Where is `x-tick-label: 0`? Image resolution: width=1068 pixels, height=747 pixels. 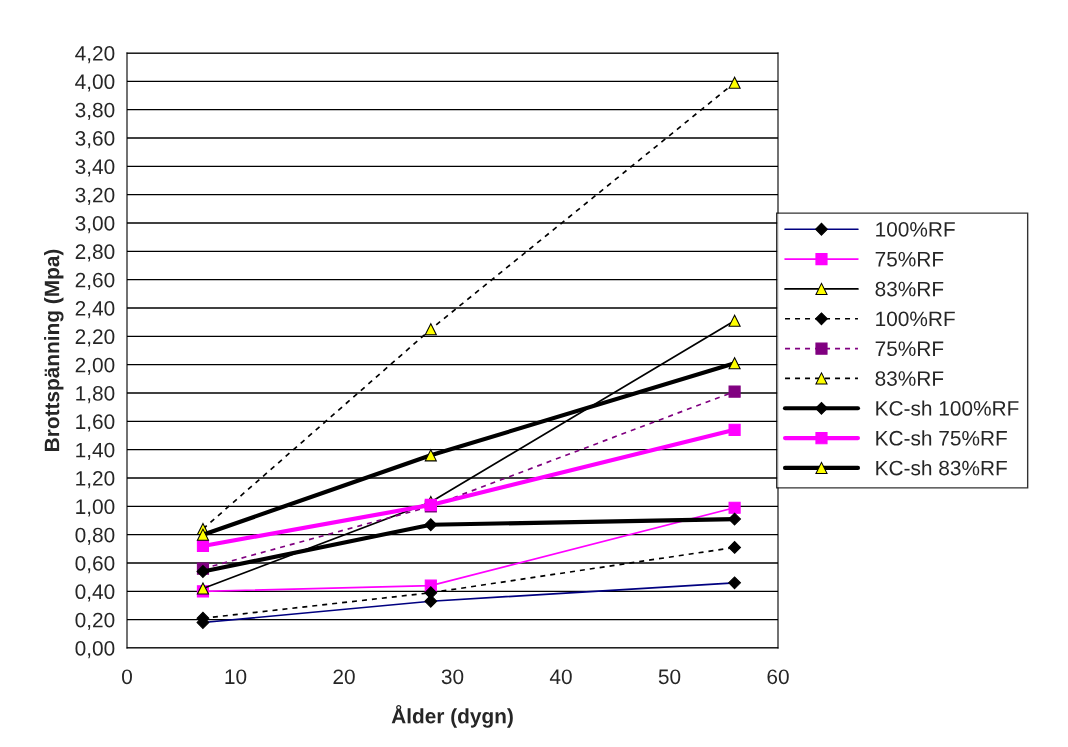 x-tick-label: 0 is located at coordinates (127, 677).